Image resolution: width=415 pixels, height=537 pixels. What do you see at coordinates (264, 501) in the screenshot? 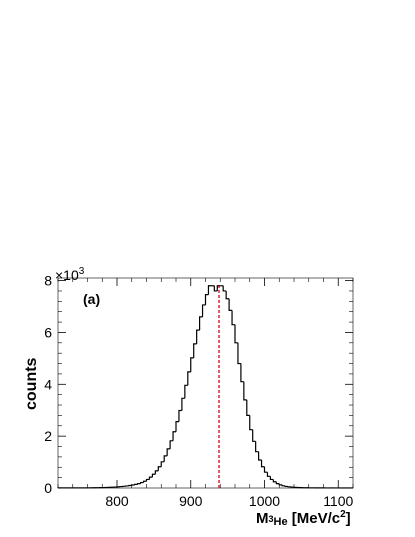
I see `x-tick-label: 1000` at bounding box center [264, 501].